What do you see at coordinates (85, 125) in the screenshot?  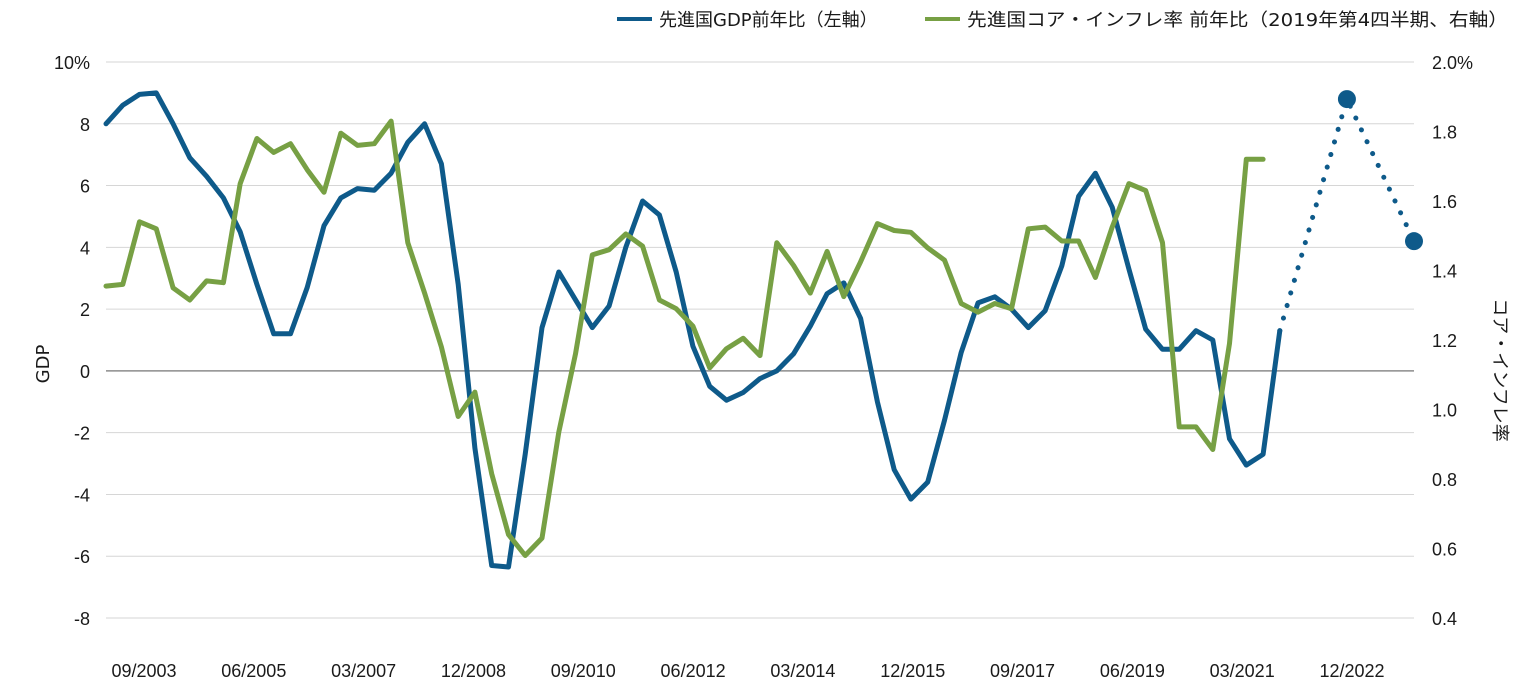 I see `left-tick-label: 8` at bounding box center [85, 125].